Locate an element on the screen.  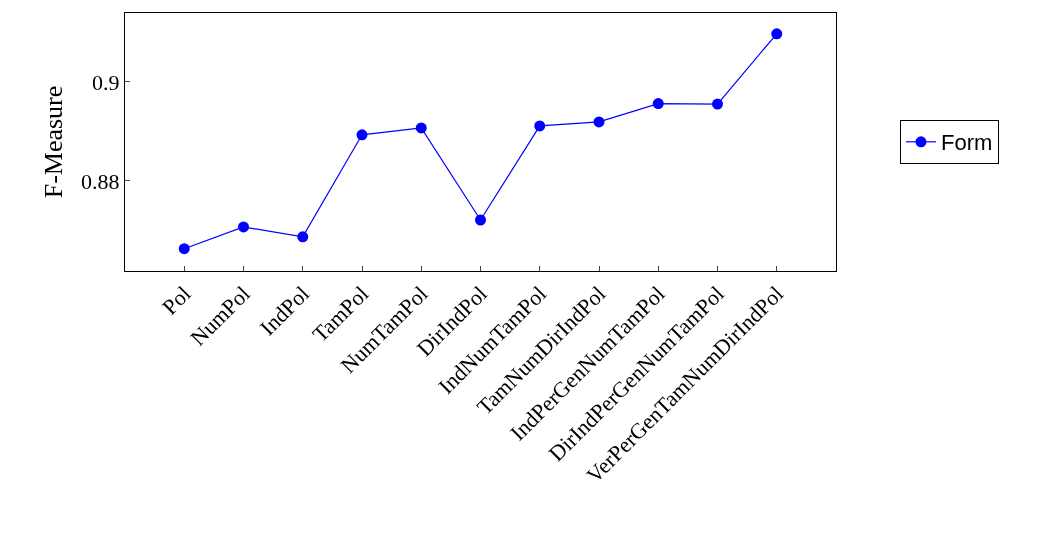
y-tick-label: 0.9 is located at coordinates (106, 82).